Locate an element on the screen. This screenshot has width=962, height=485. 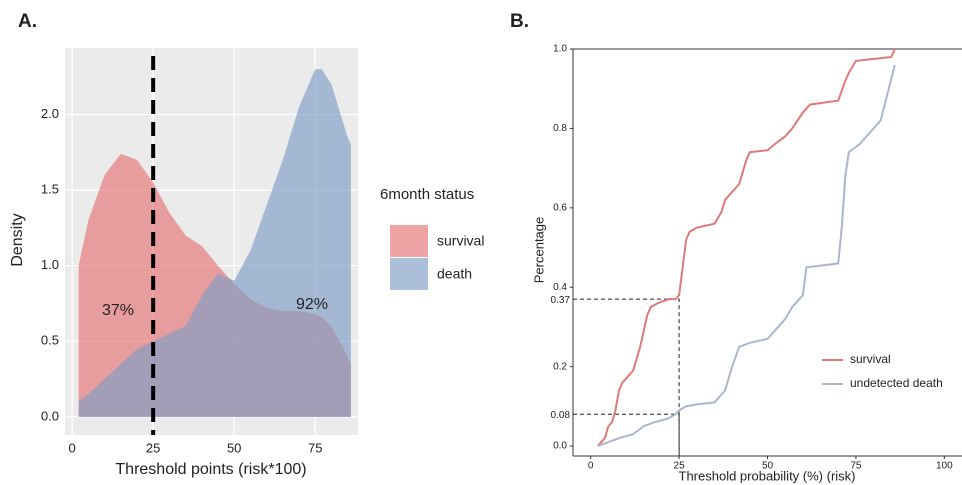
x-tick-label: 100 is located at coordinates (944, 466).